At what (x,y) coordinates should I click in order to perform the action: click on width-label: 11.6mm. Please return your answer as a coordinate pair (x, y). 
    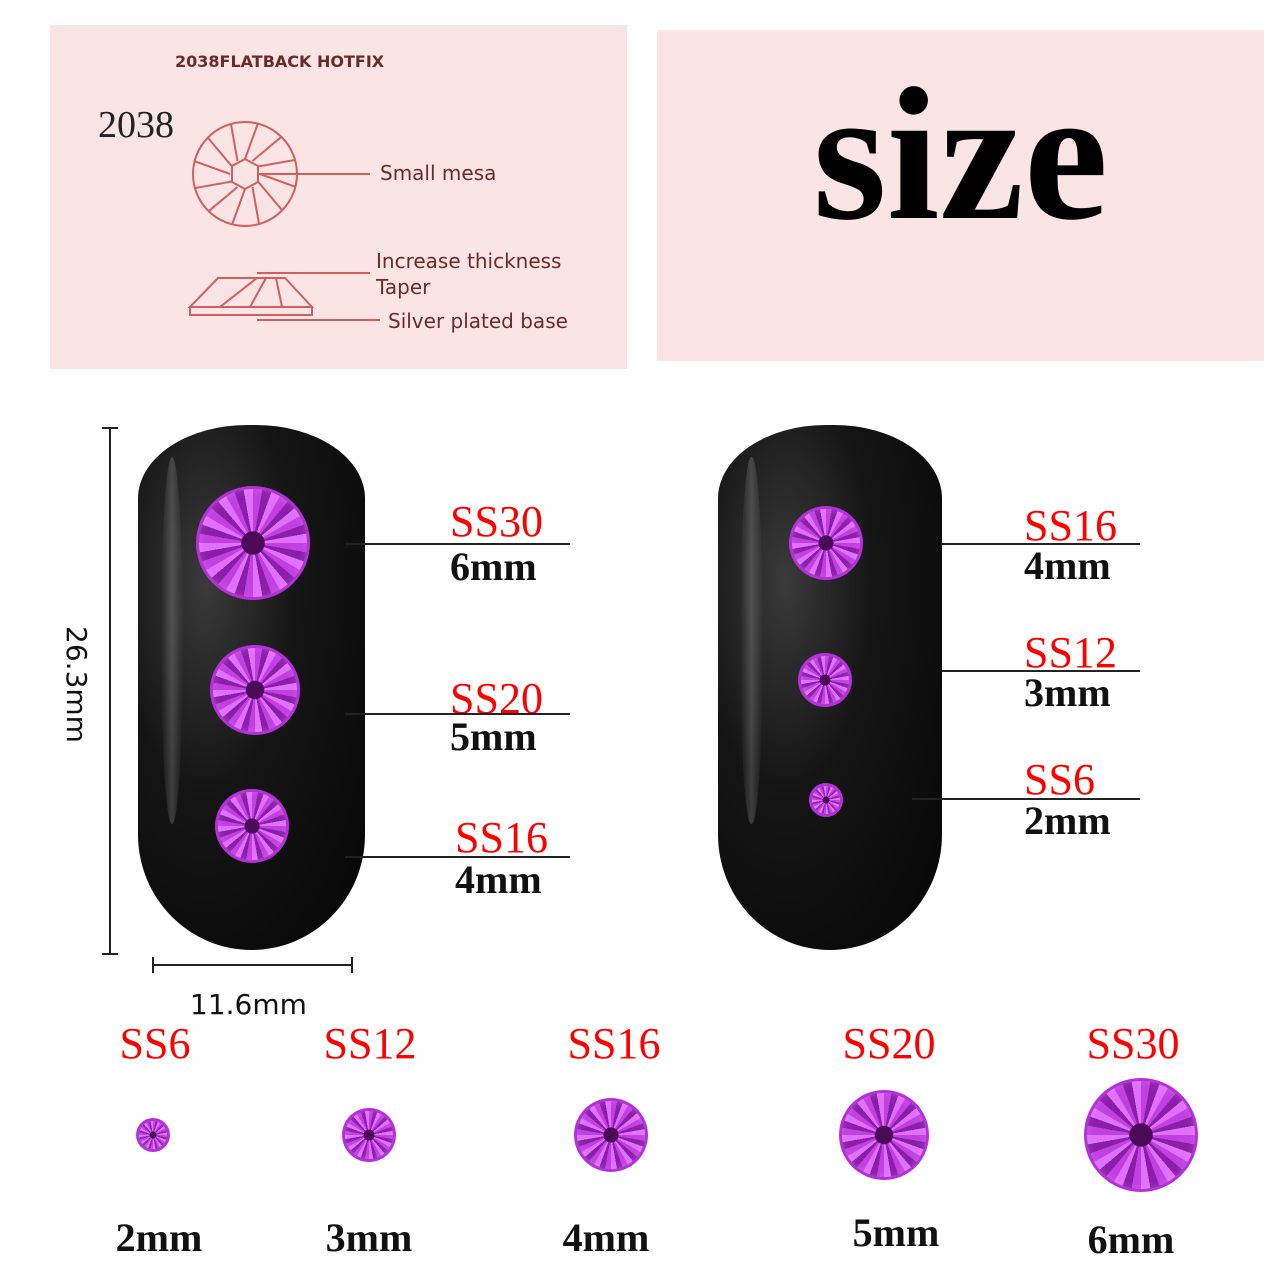
    Looking at the image, I should click on (248, 1004).